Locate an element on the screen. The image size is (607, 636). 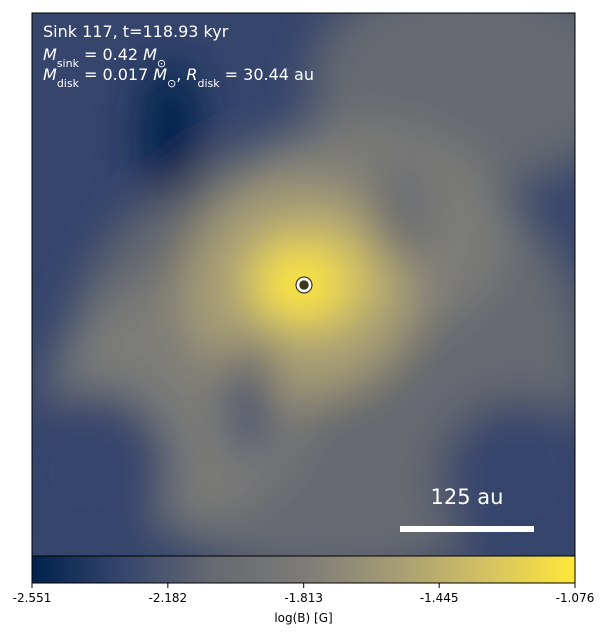
annotation-part: R is located at coordinates (191, 74).